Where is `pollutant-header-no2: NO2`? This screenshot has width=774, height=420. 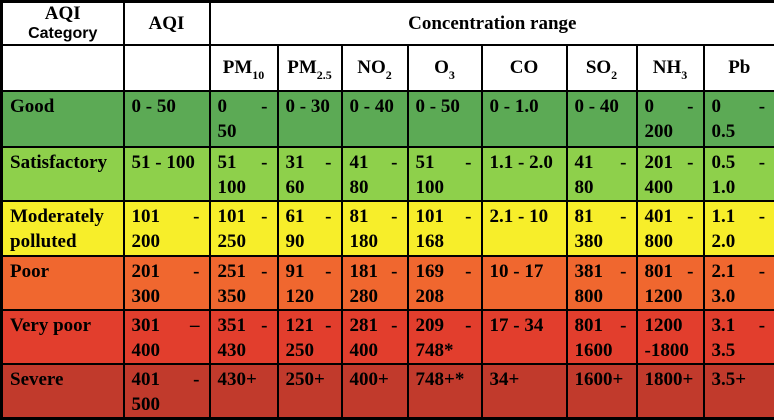 pollutant-header-no2: NO2 is located at coordinates (375, 68).